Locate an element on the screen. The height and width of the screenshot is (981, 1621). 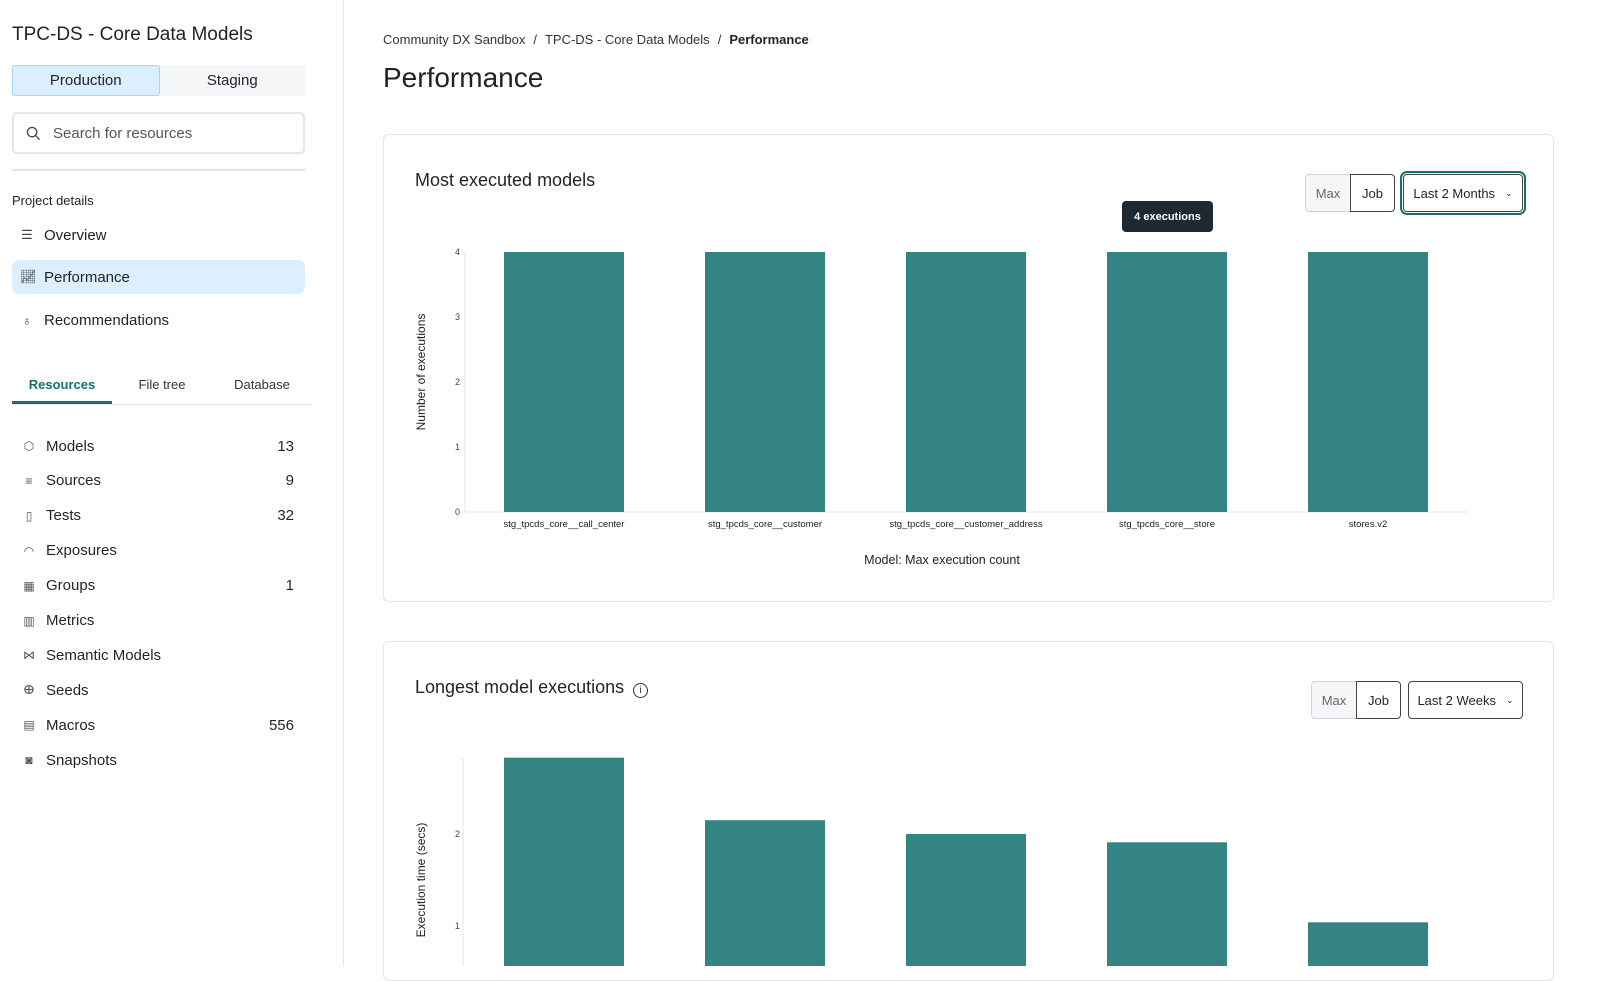
resource-count: 32 is located at coordinates (285, 516).